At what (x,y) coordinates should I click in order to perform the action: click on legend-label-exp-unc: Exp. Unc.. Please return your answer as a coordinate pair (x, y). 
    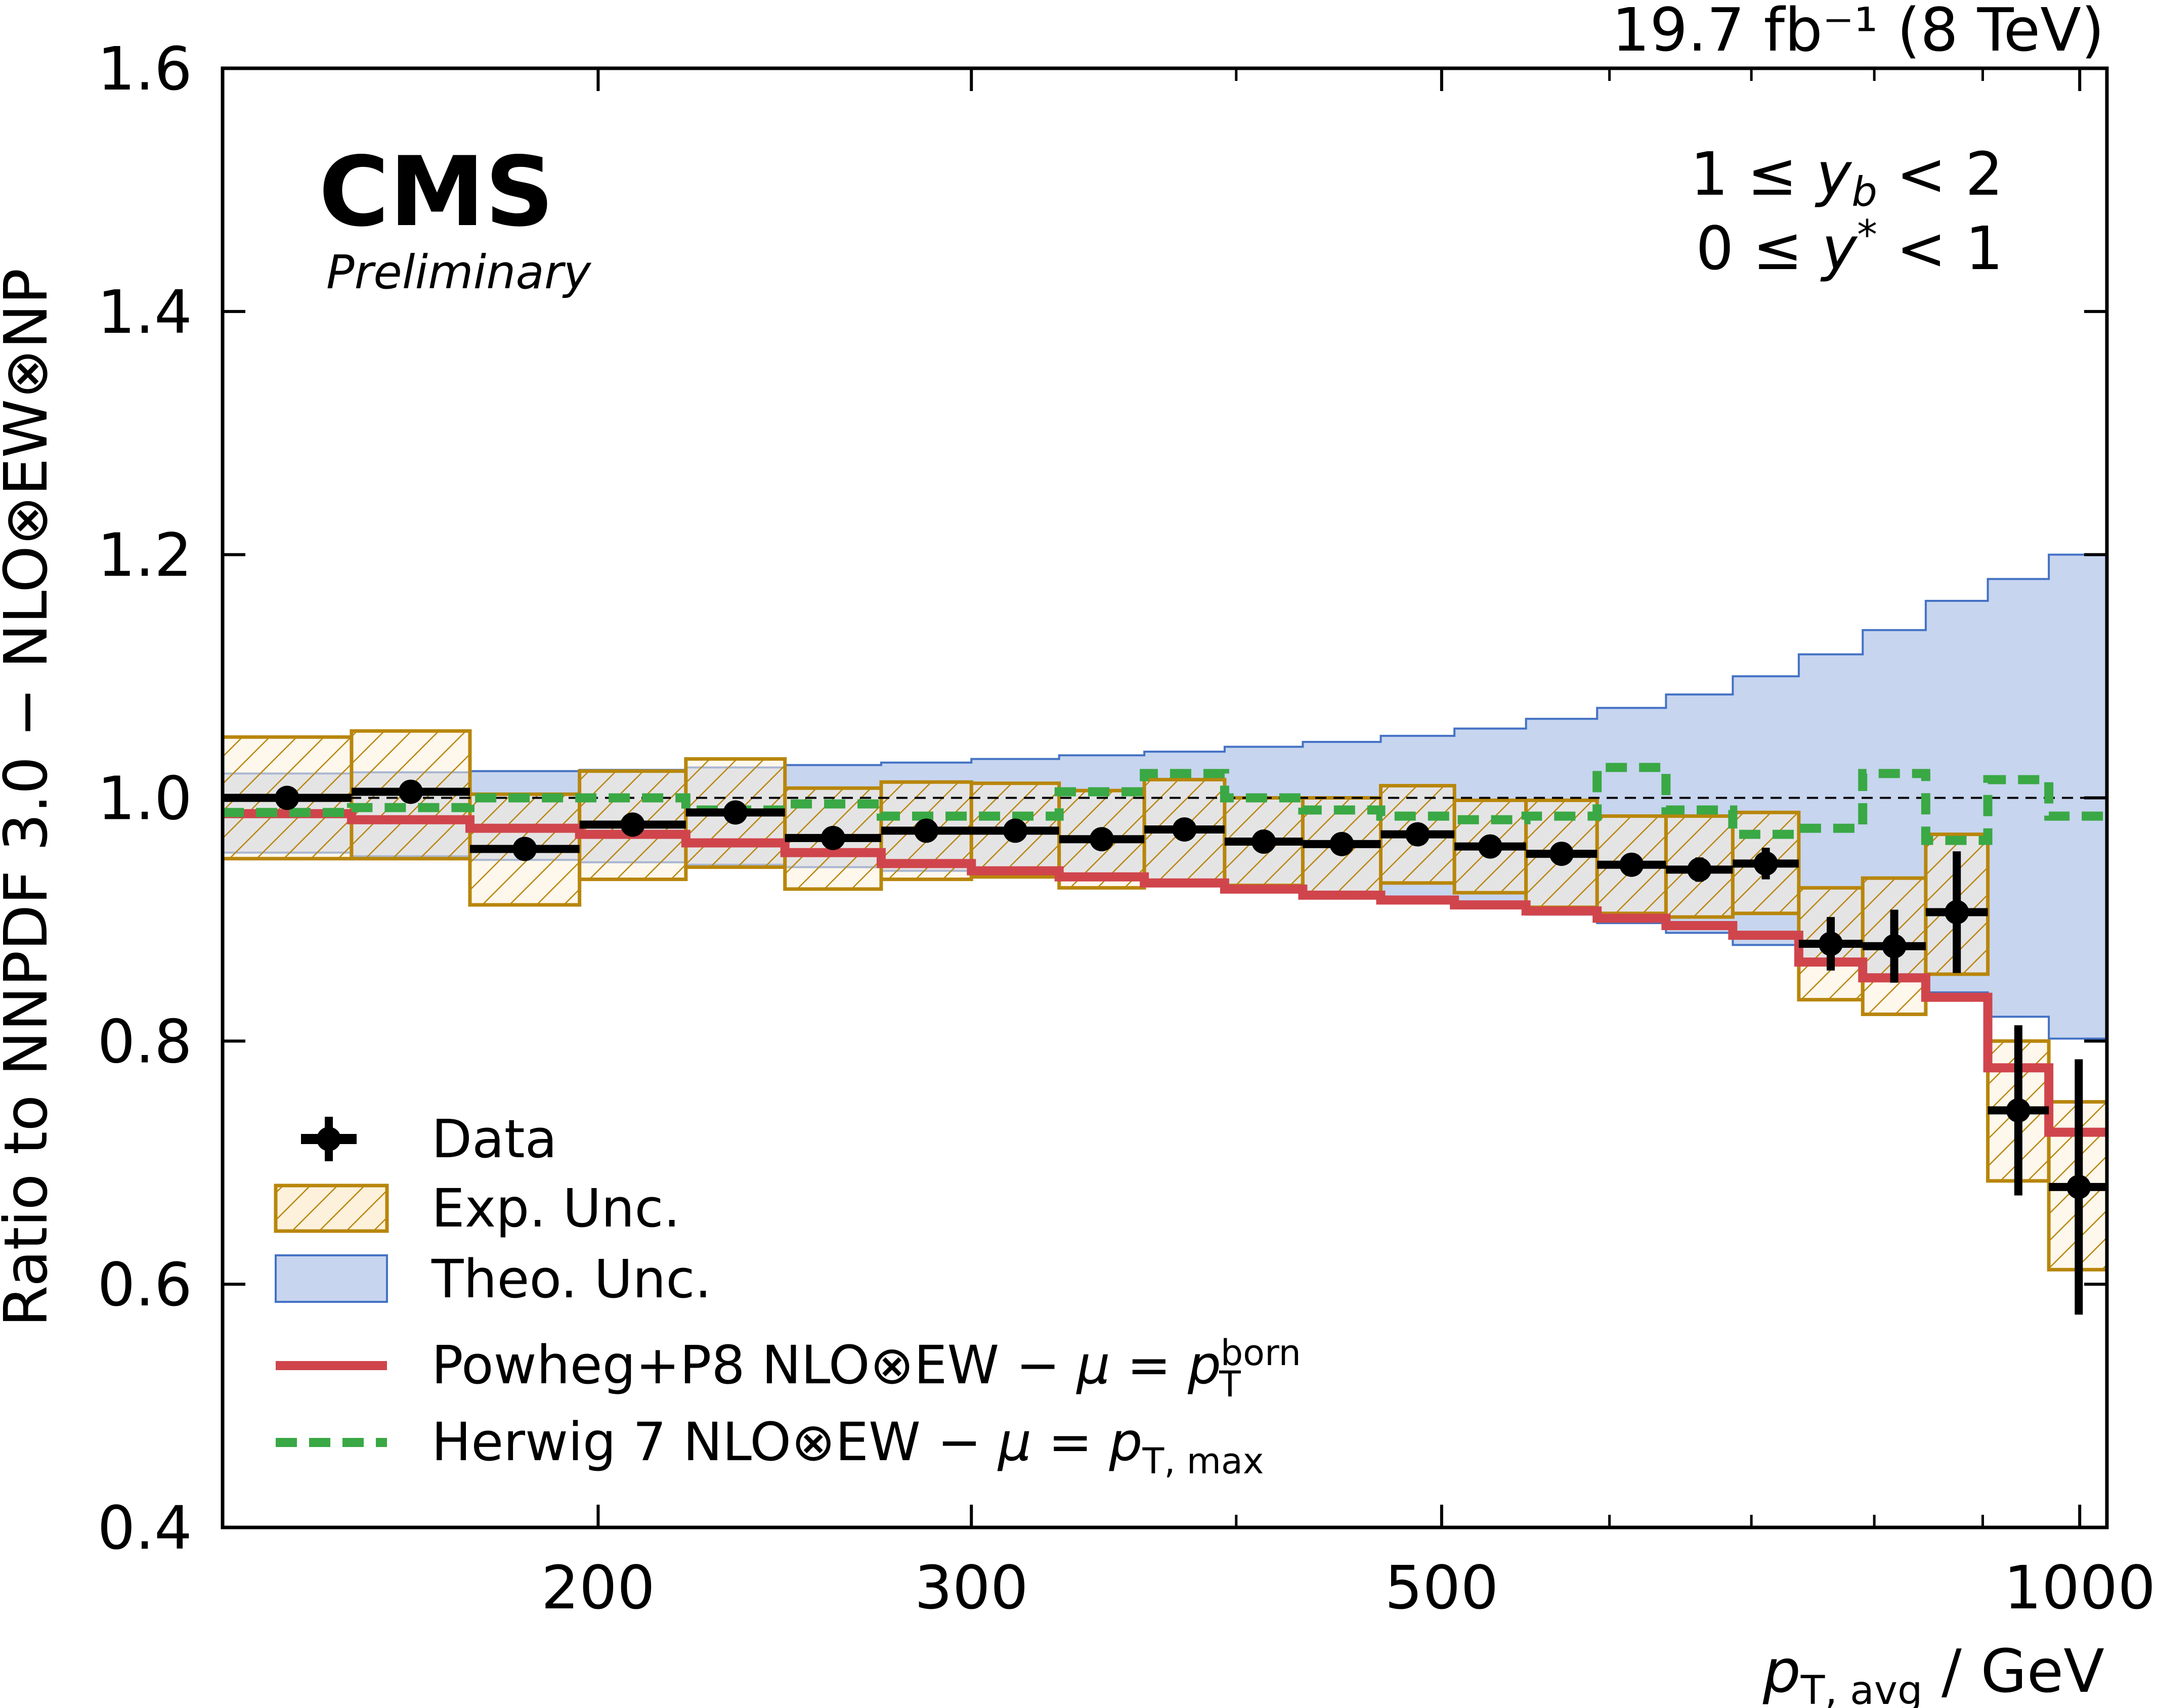
    Looking at the image, I should click on (556, 1208).